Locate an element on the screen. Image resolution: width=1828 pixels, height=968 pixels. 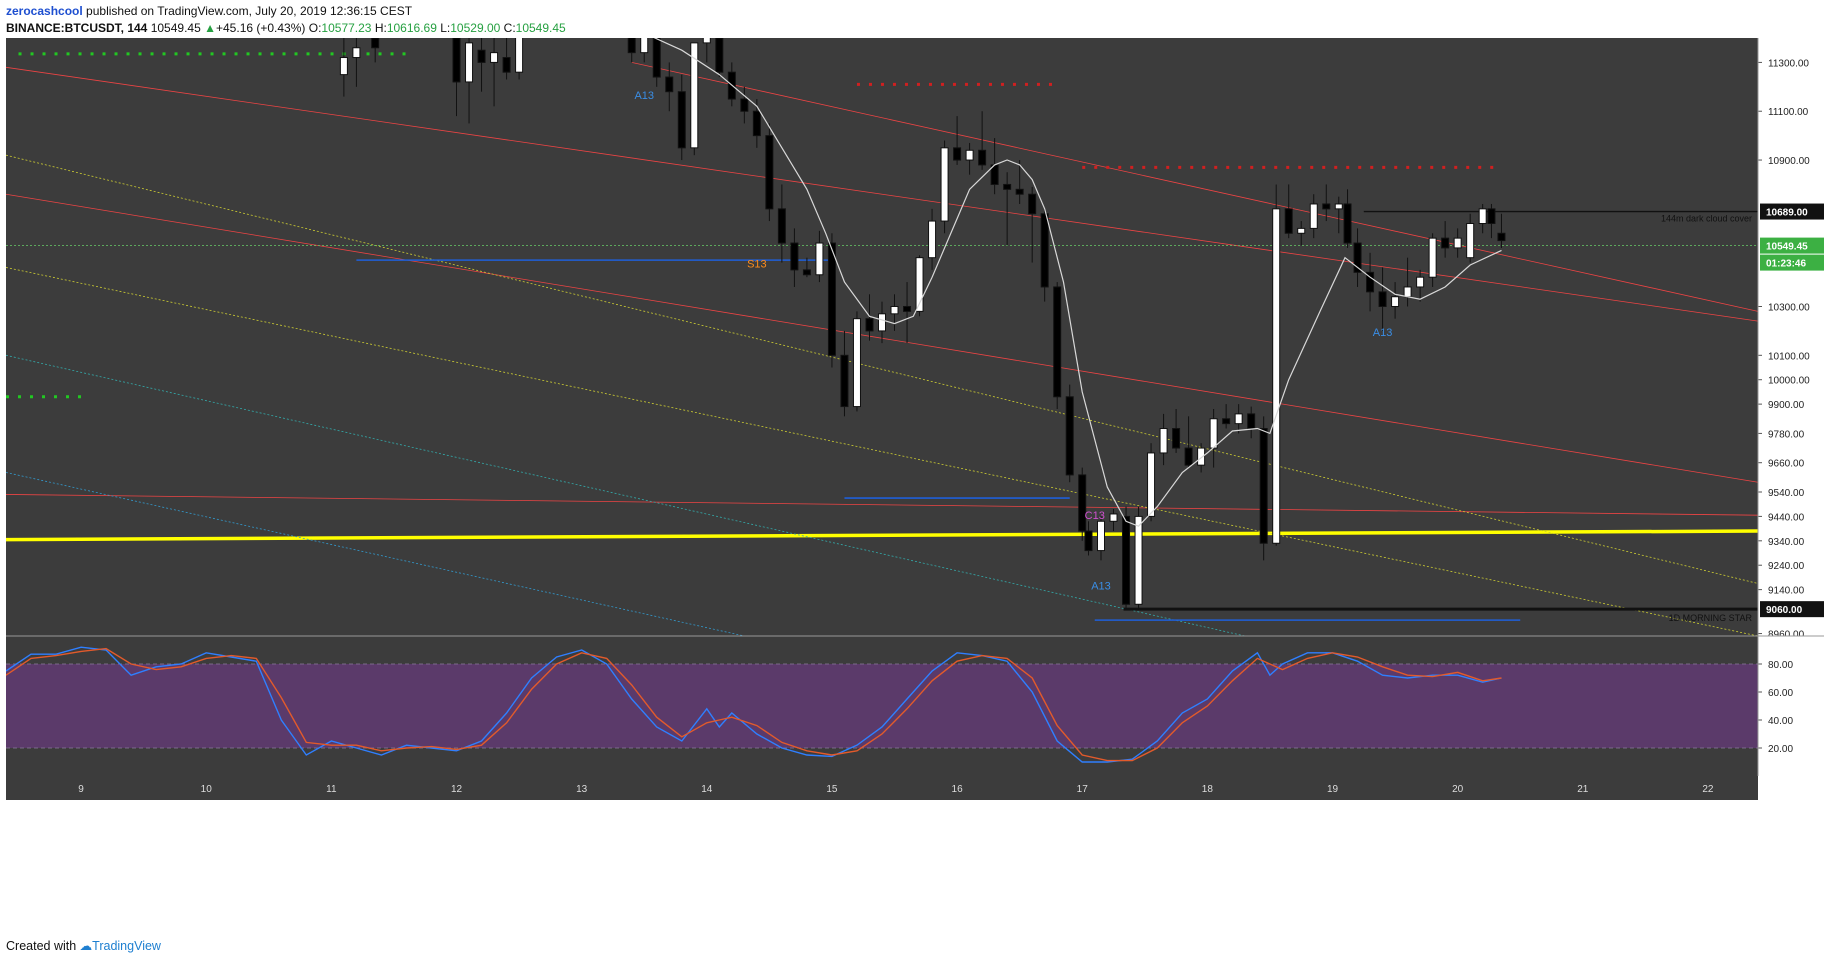
price-tick-label: 10100.00 is located at coordinates (1789, 356).